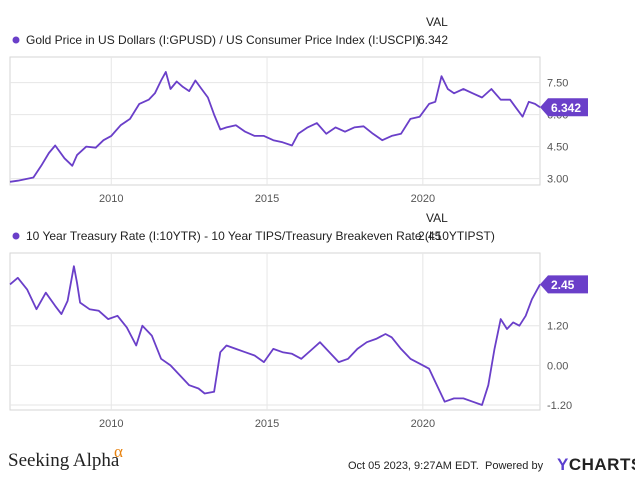  Describe the element at coordinates (430, 236) in the screenshot. I see `real-yield-legend-value: 2.45` at that location.